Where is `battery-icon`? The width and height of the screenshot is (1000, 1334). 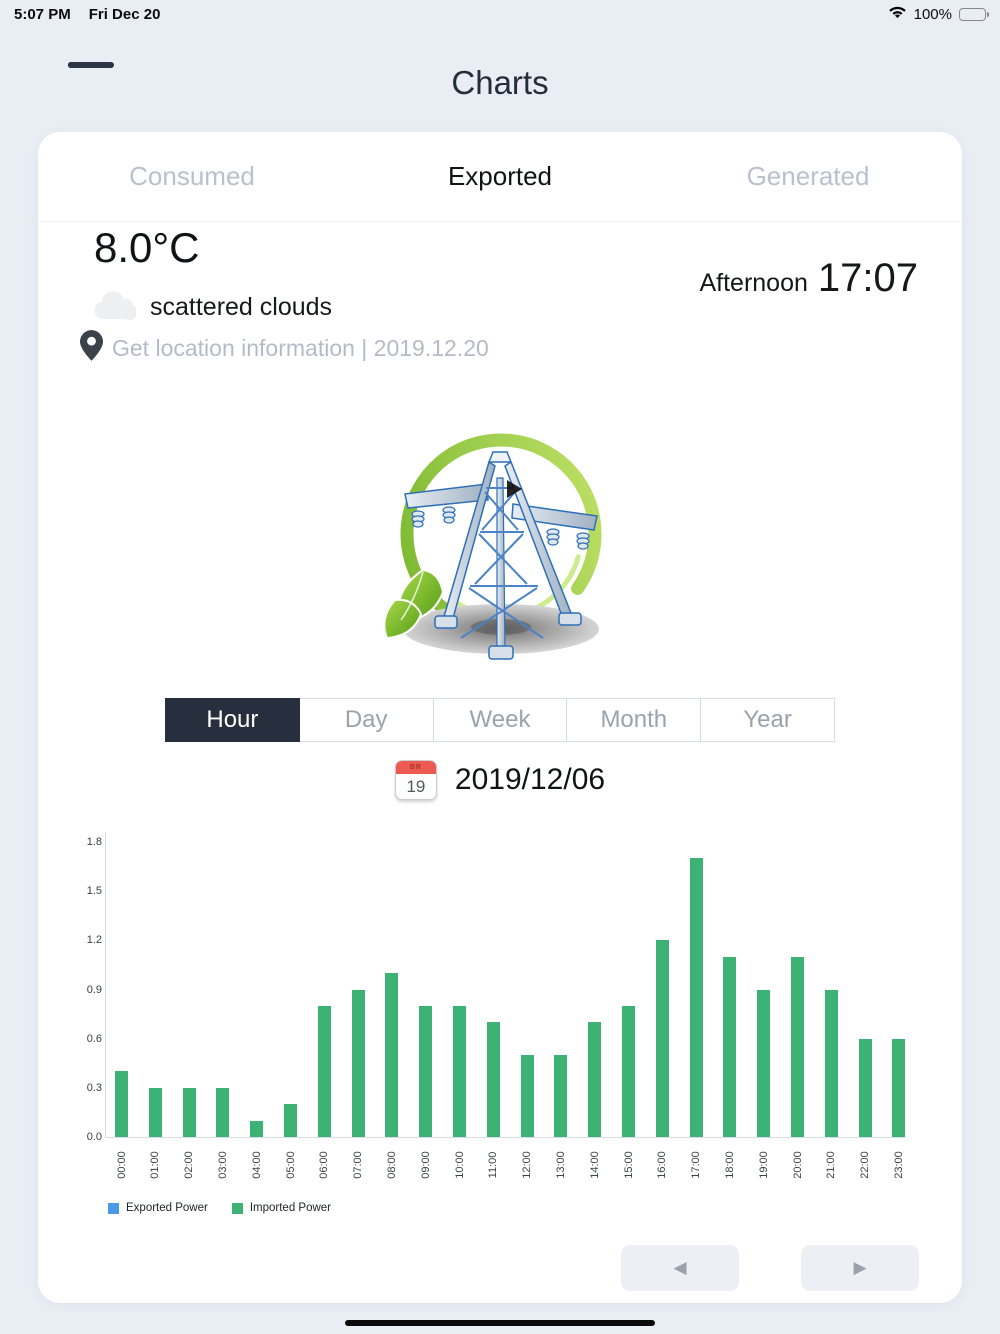
battery-icon is located at coordinates (974, 14).